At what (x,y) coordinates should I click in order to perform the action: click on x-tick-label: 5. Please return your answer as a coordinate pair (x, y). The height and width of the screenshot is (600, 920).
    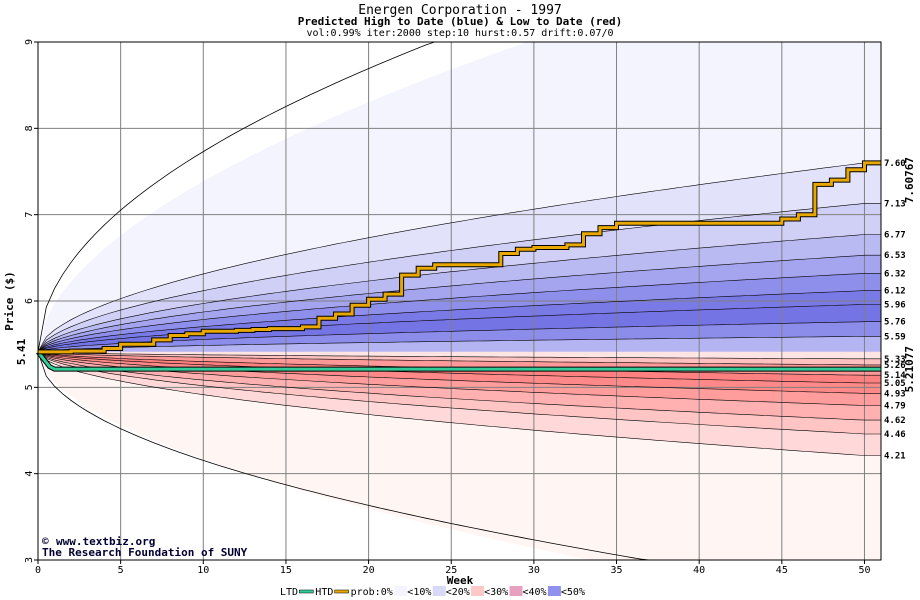
    Looking at the image, I should click on (121, 570).